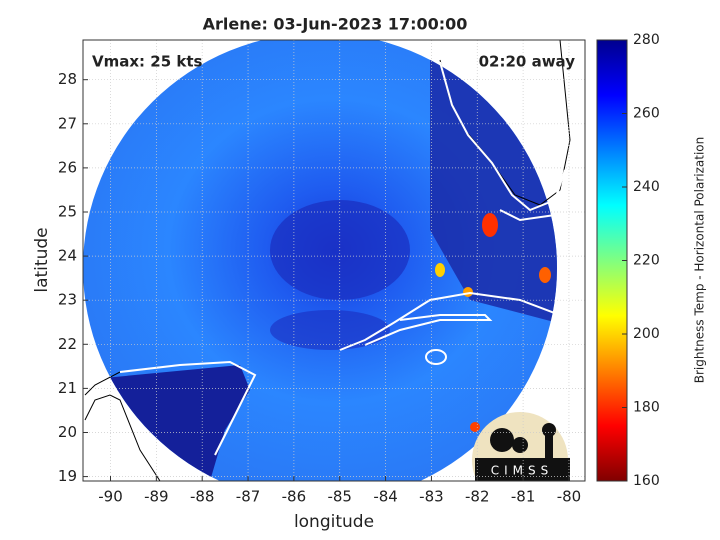 The image size is (720, 540). Describe the element at coordinates (110, 497) in the screenshot. I see `x-tick-label: -90` at that location.